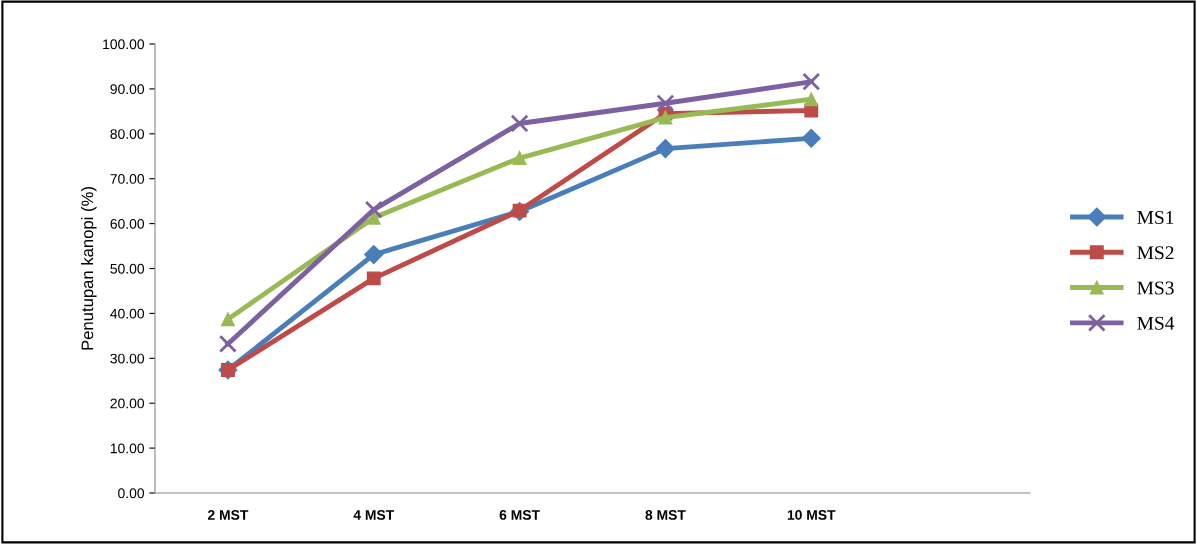 This screenshot has height=544, width=1197. I want to click on y-axis-title: Penutupan kanopi (%), so click(89, 268).